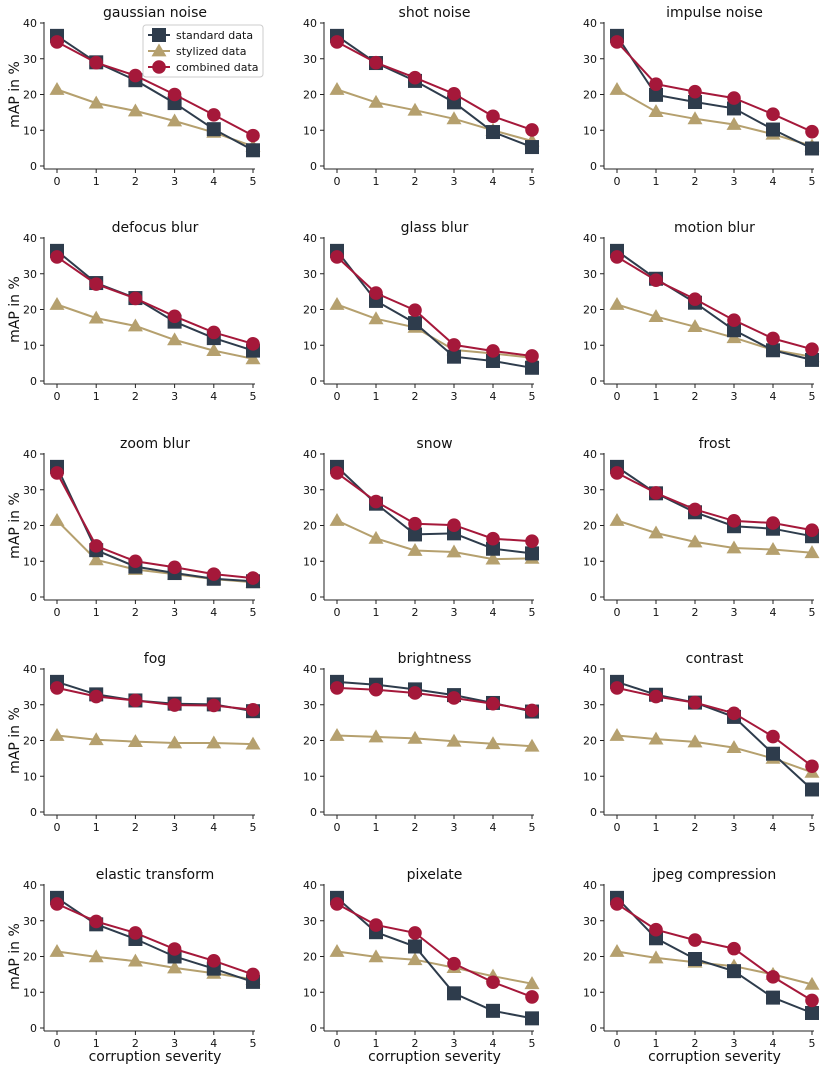 The width and height of the screenshot is (831, 1075). I want to click on legend-label-stylized: stylized data, so click(211, 51).